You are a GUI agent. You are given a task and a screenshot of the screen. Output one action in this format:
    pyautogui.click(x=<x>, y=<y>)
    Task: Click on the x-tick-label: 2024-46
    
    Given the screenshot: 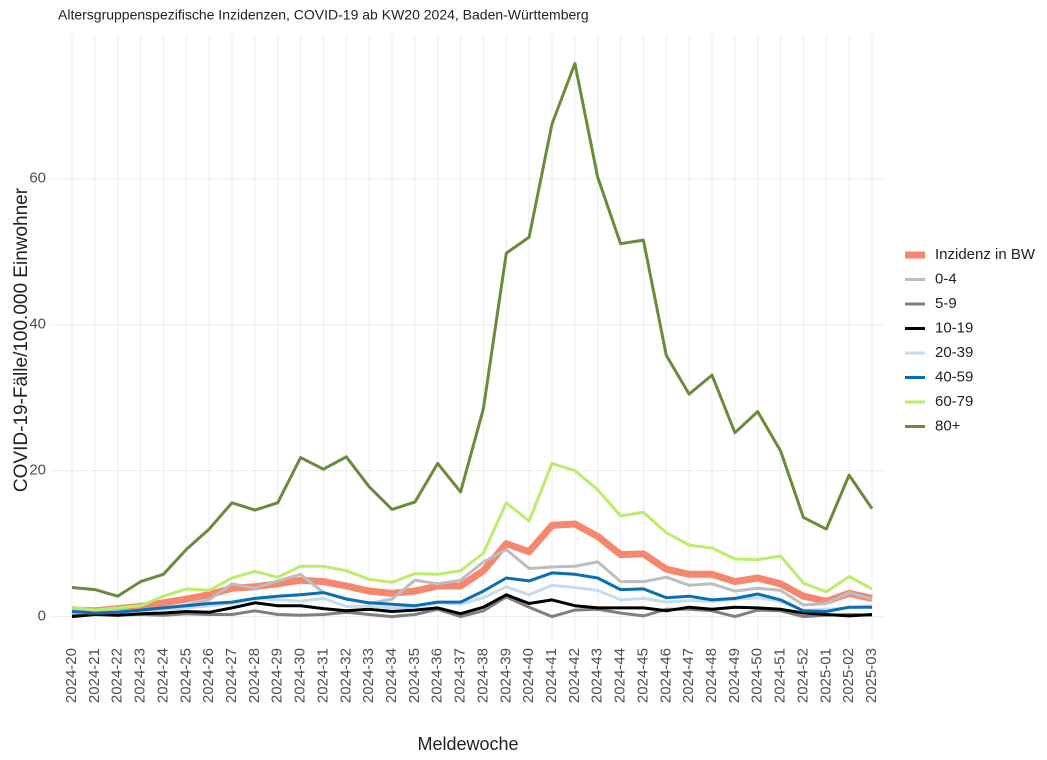 What is the action you would take?
    pyautogui.click(x=665, y=675)
    